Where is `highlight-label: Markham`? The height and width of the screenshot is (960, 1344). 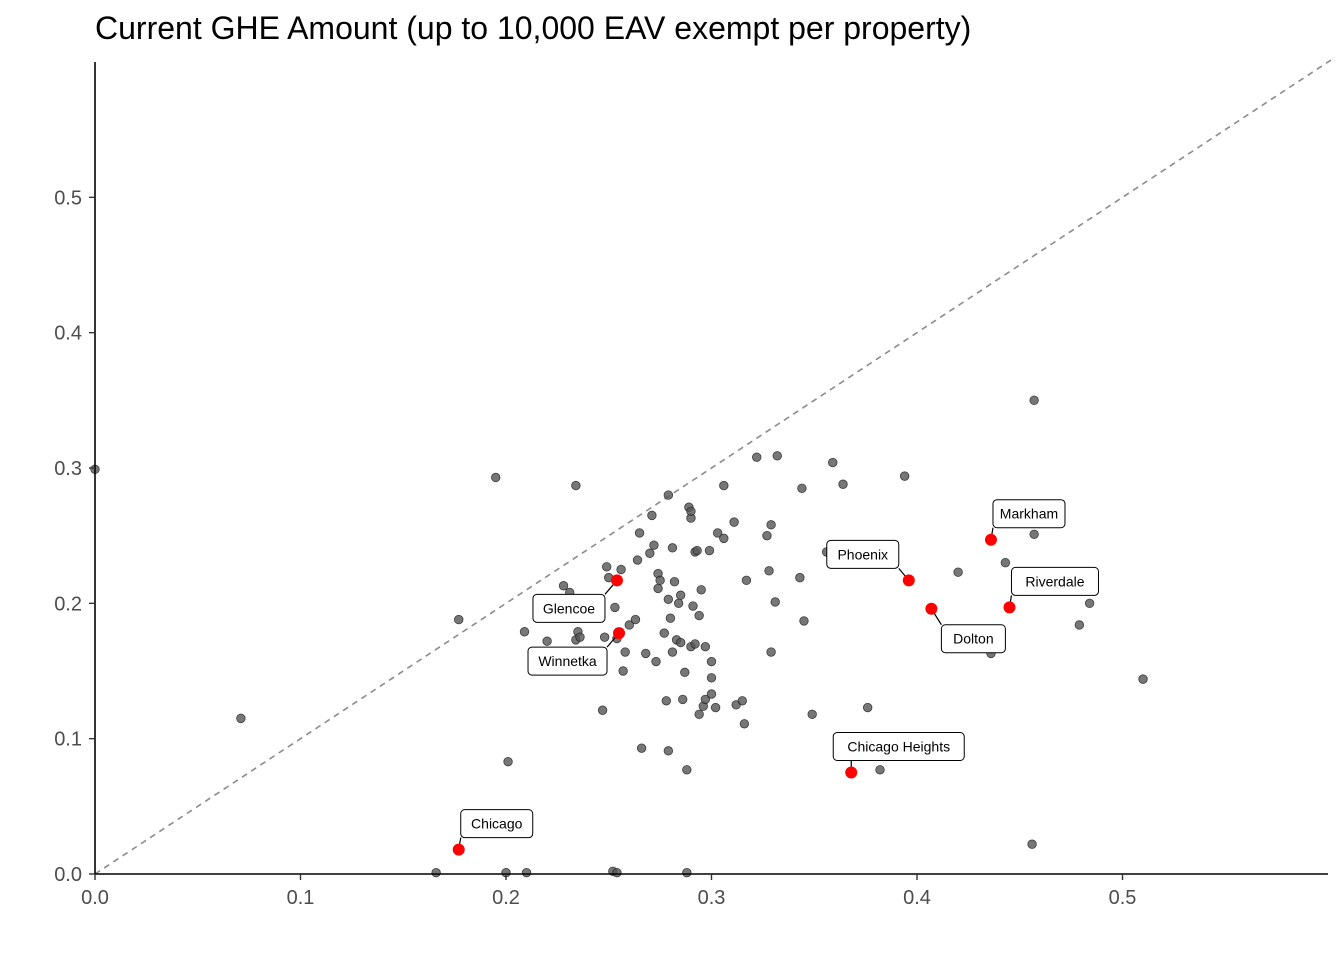 highlight-label: Markham is located at coordinates (1029, 514).